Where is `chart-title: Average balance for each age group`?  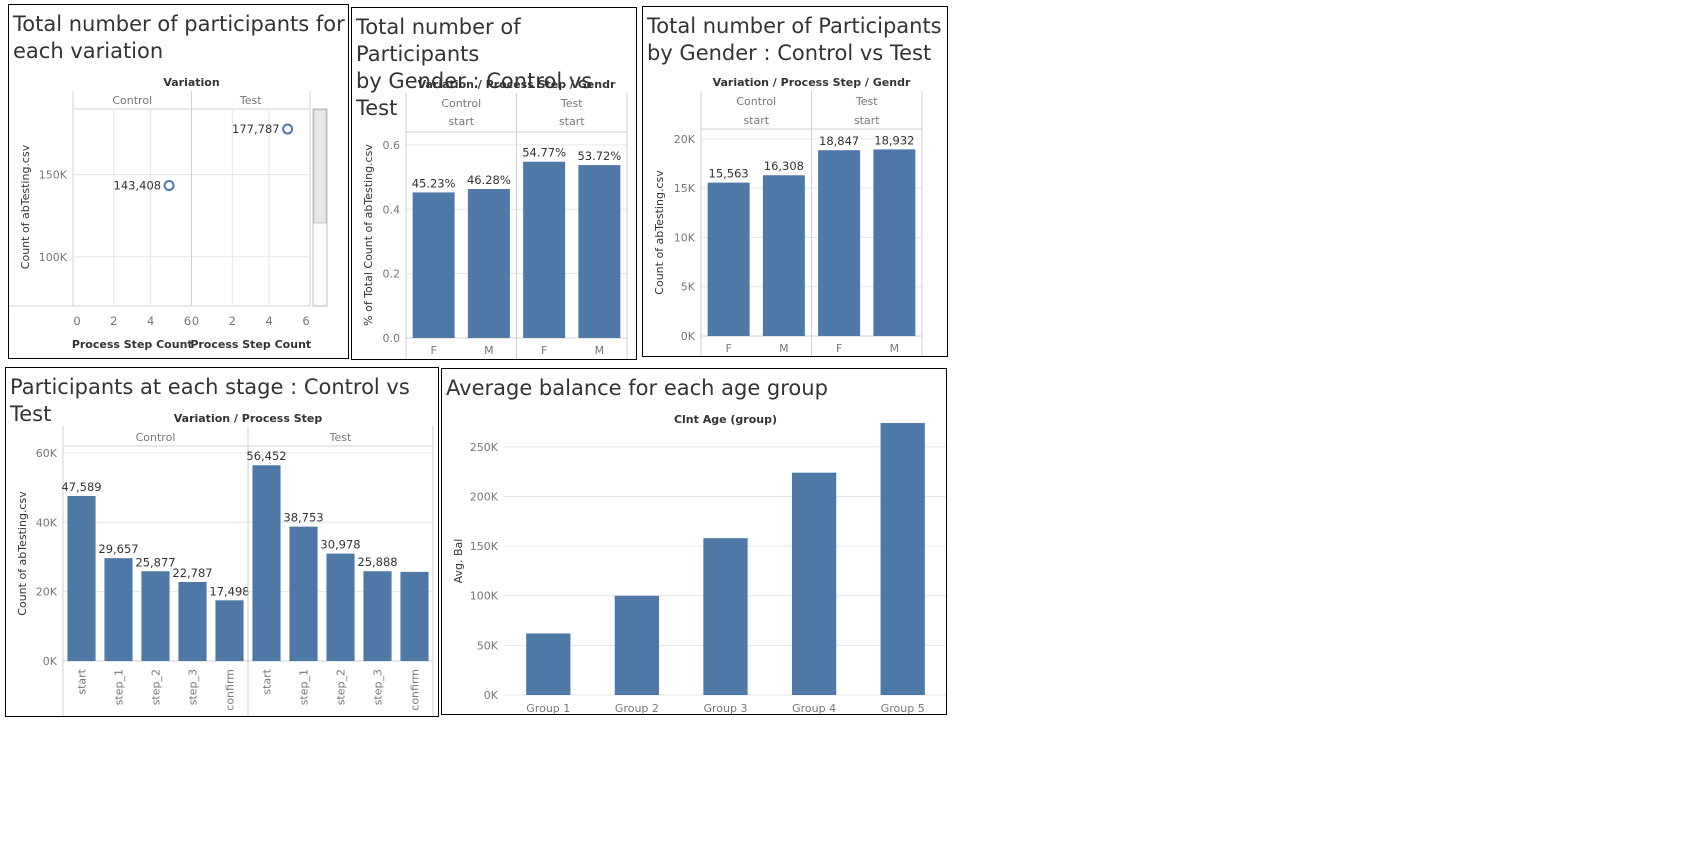
chart-title: Average balance for each age group is located at coordinates (637, 388).